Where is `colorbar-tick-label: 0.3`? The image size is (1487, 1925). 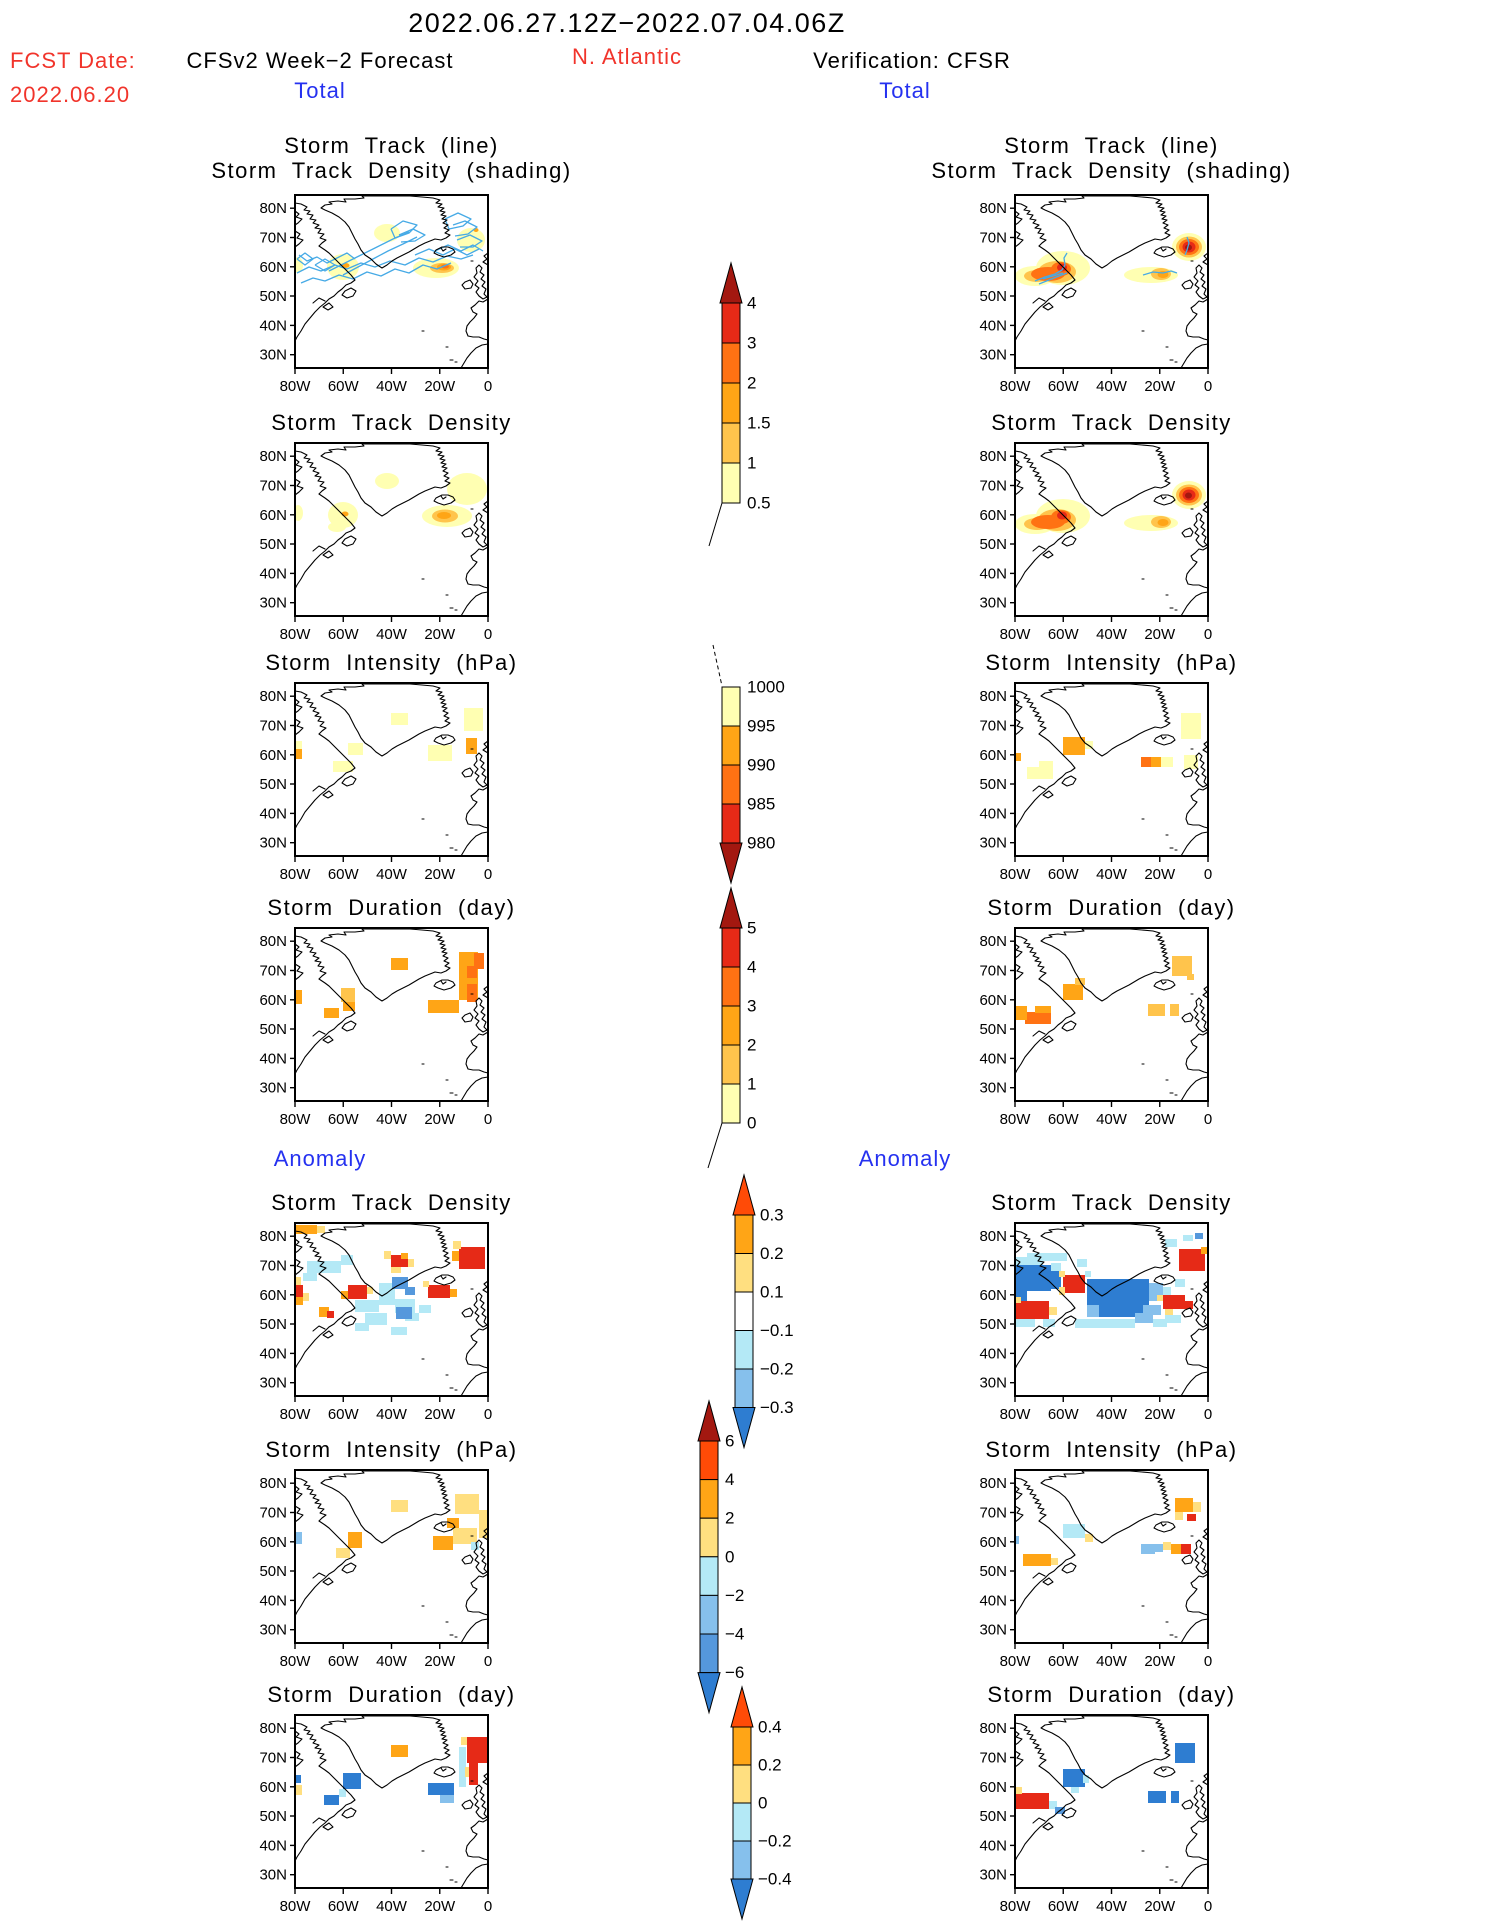
colorbar-tick-label: 0.3 is located at coordinates (772, 1215).